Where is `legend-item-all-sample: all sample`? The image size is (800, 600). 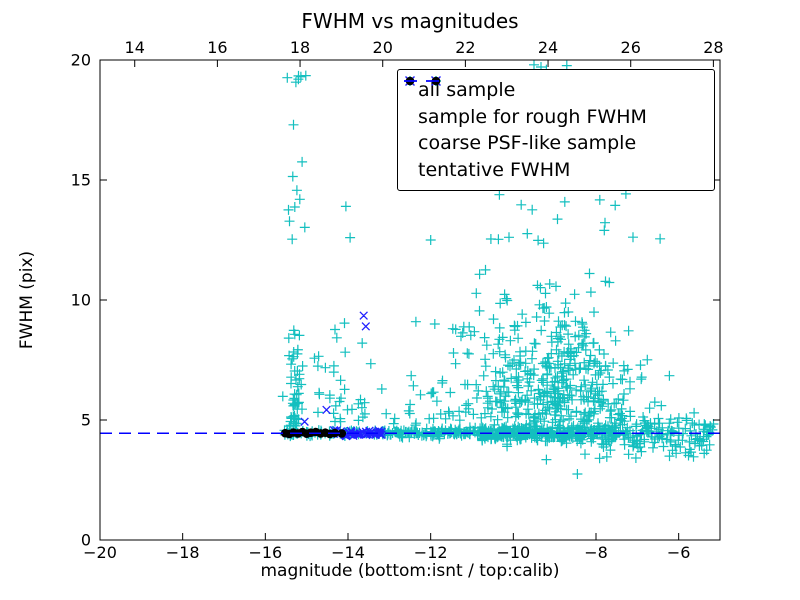 legend-item-all-sample: all sample is located at coordinates (554, 88).